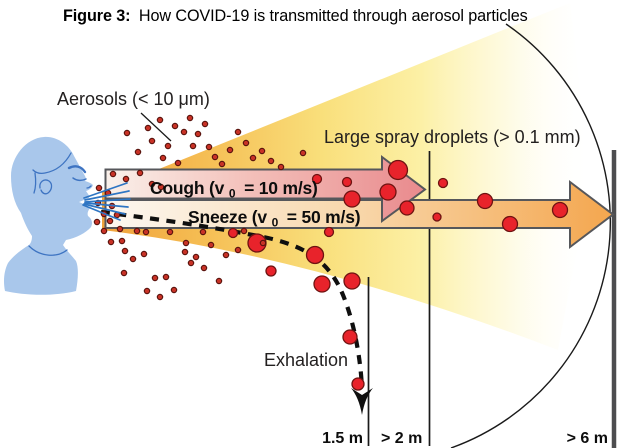 Image resolution: width=617 pixels, height=448 pixels. I want to click on collar-detail, so click(48, 250).